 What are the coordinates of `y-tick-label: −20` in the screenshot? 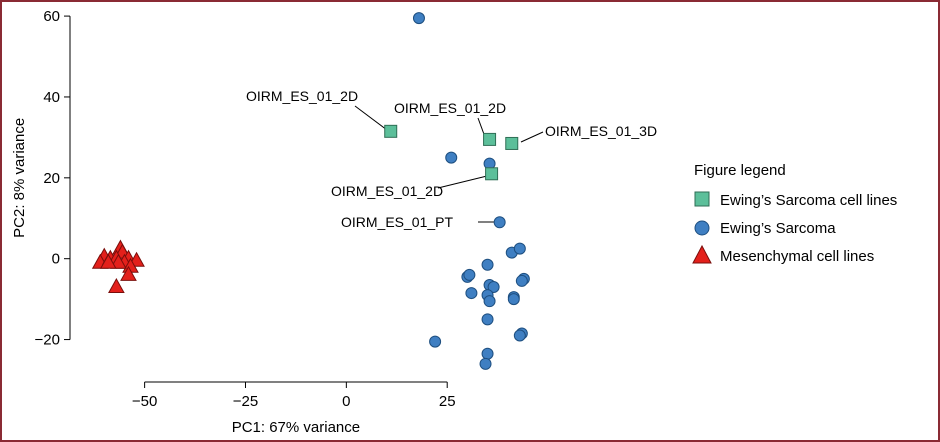 It's located at (47, 340).